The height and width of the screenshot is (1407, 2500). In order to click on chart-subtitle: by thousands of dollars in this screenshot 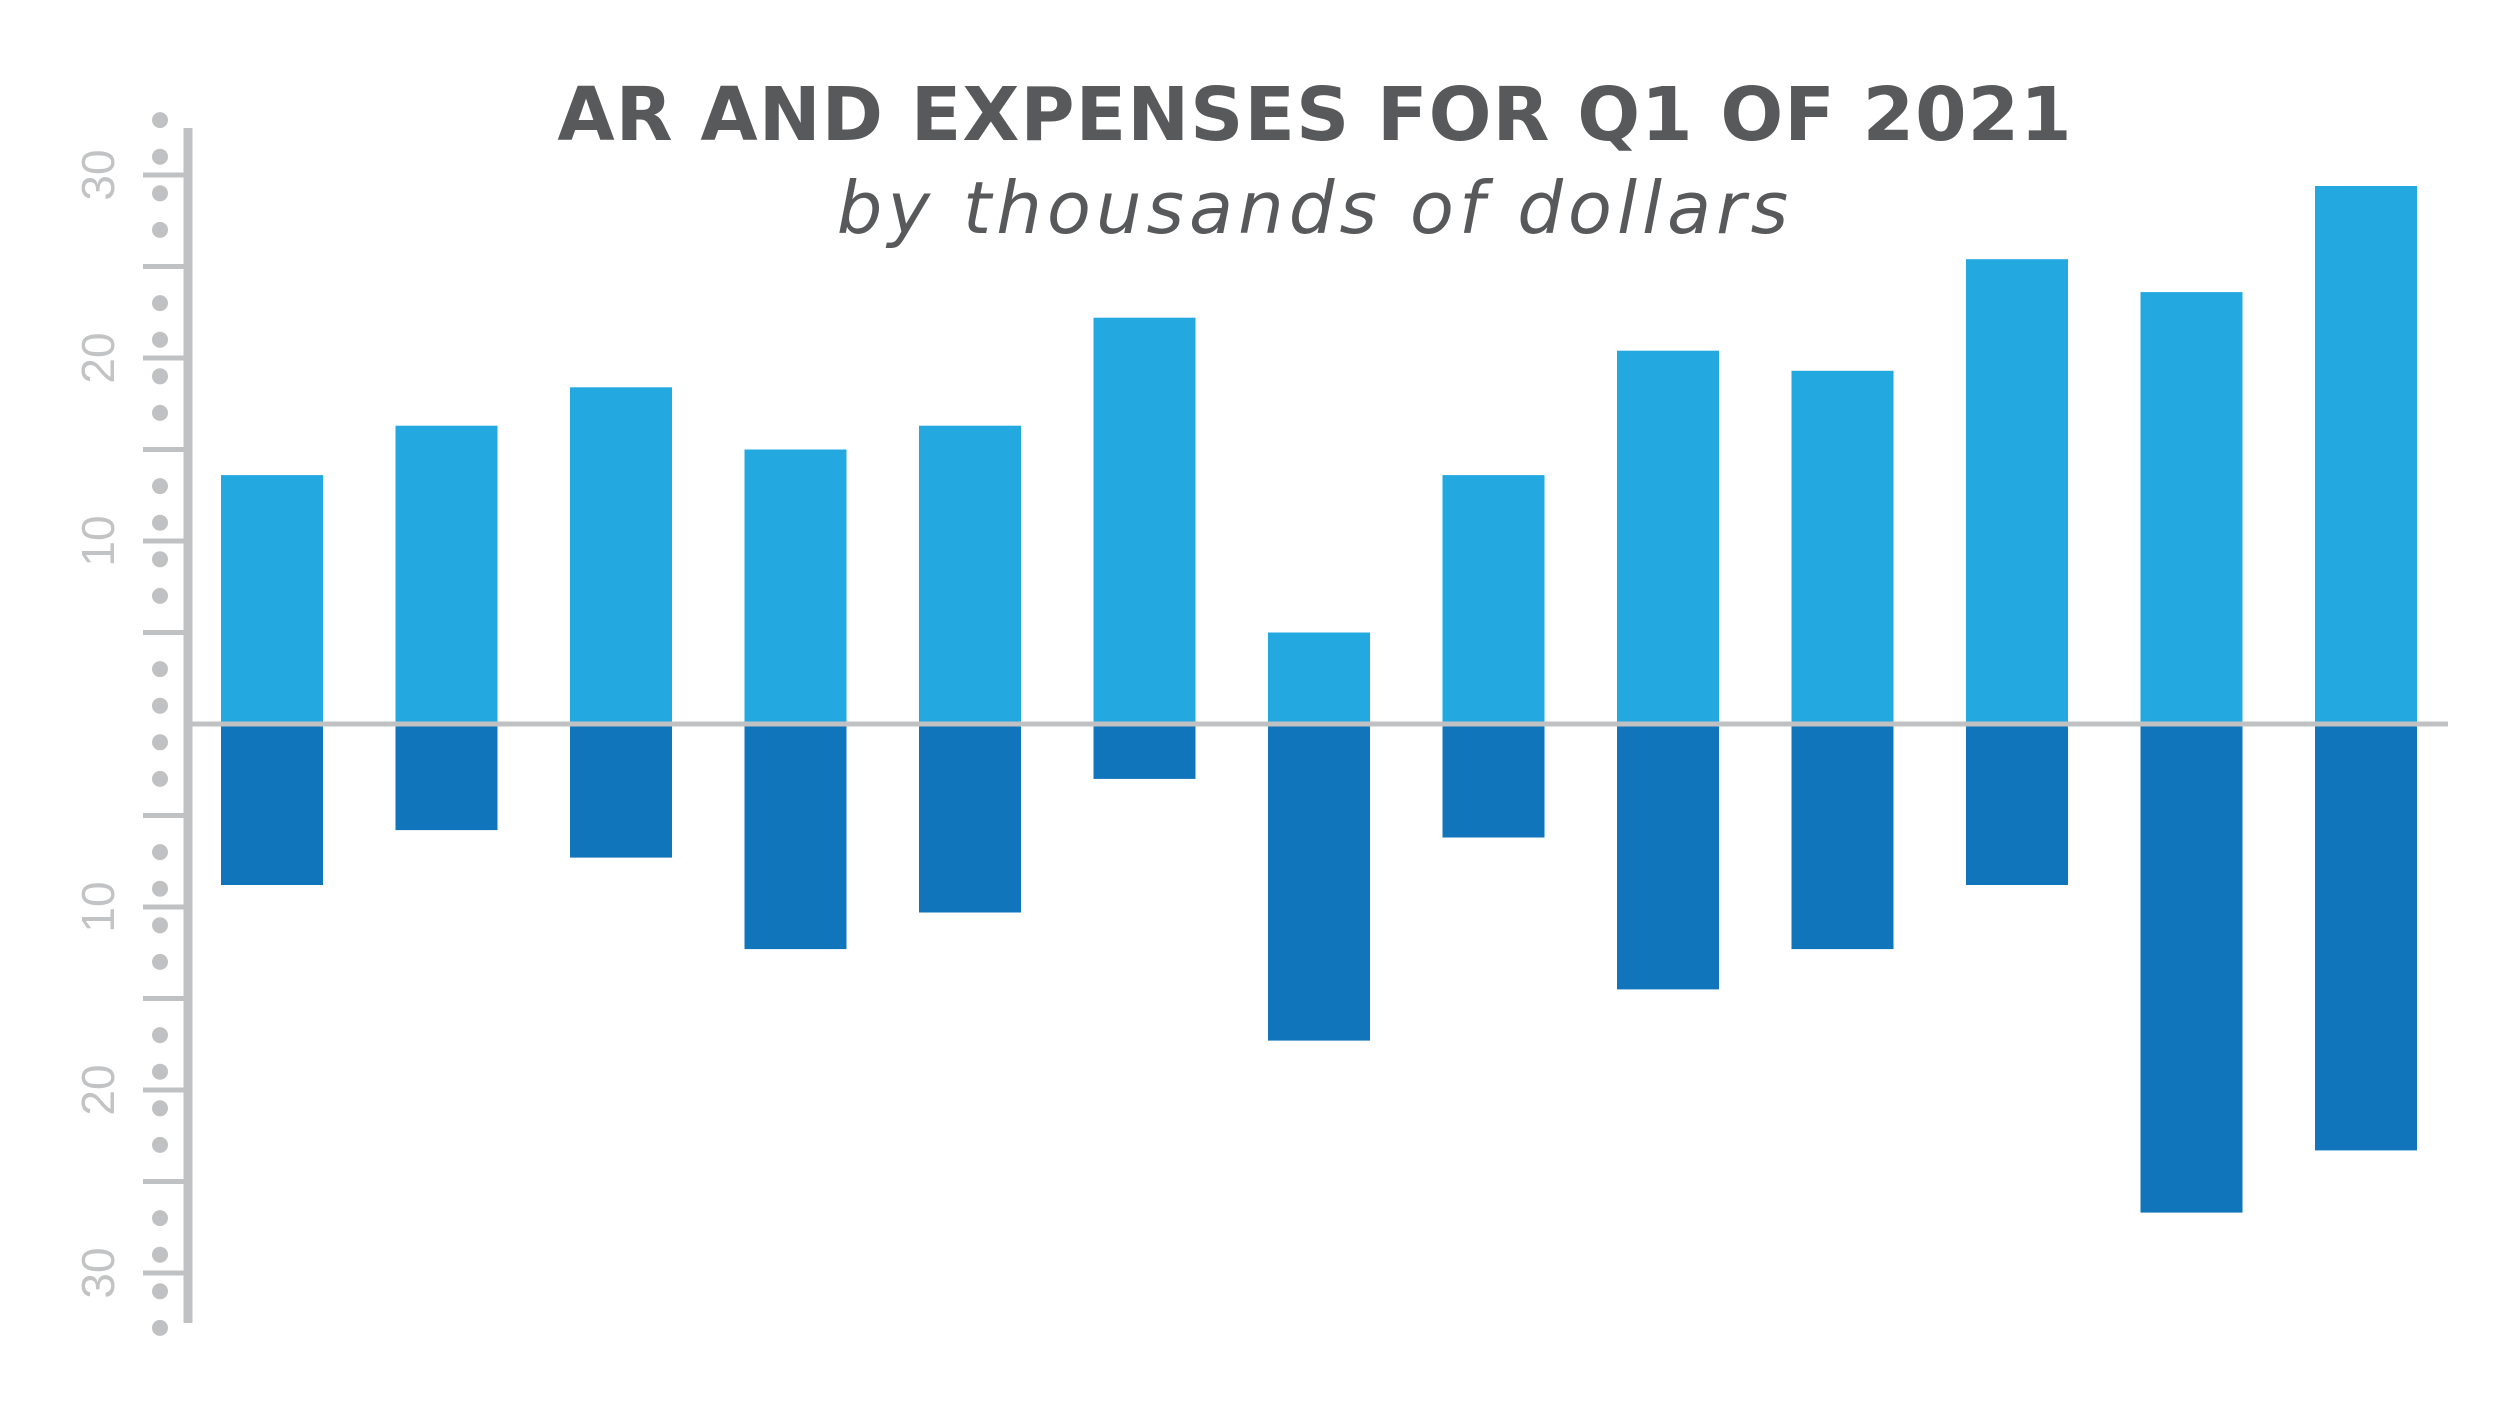, I will do `click(1315, 208)`.